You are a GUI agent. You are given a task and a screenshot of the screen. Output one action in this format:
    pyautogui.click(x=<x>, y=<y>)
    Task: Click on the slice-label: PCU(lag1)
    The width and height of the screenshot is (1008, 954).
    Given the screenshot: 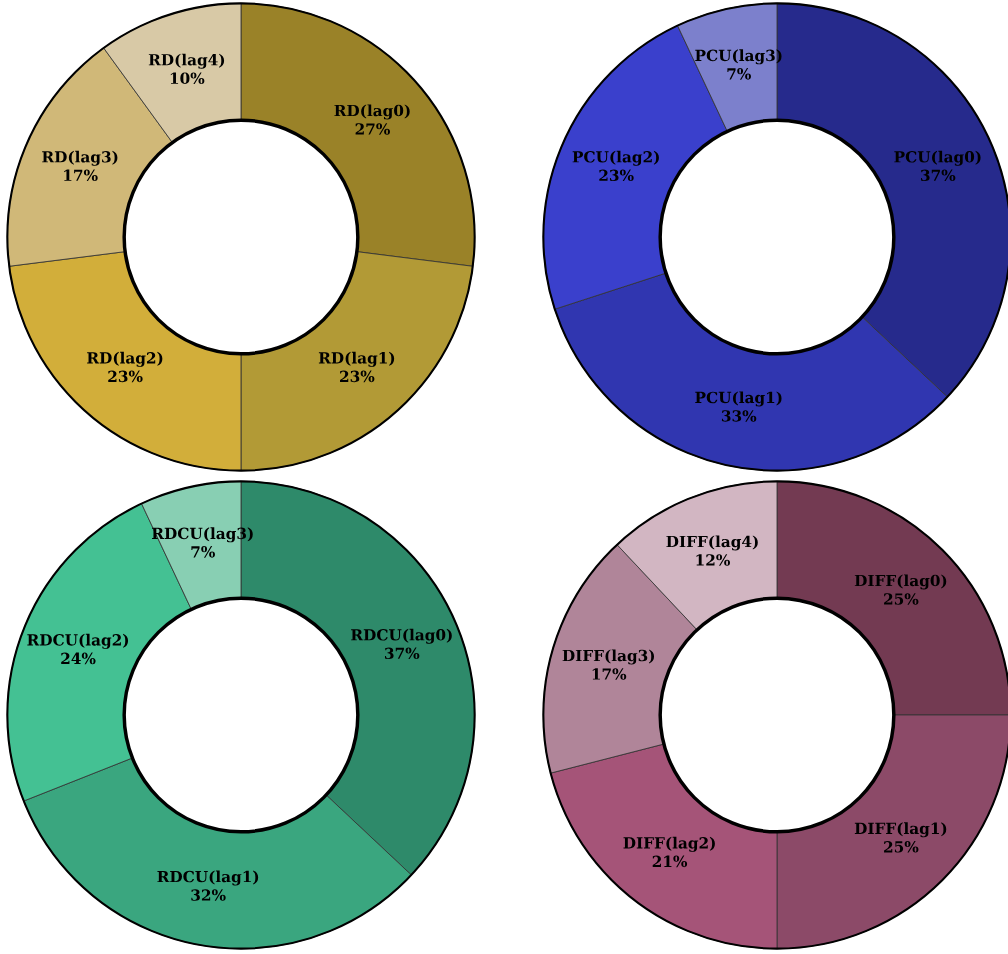 What is the action you would take?
    pyautogui.click(x=738, y=399)
    